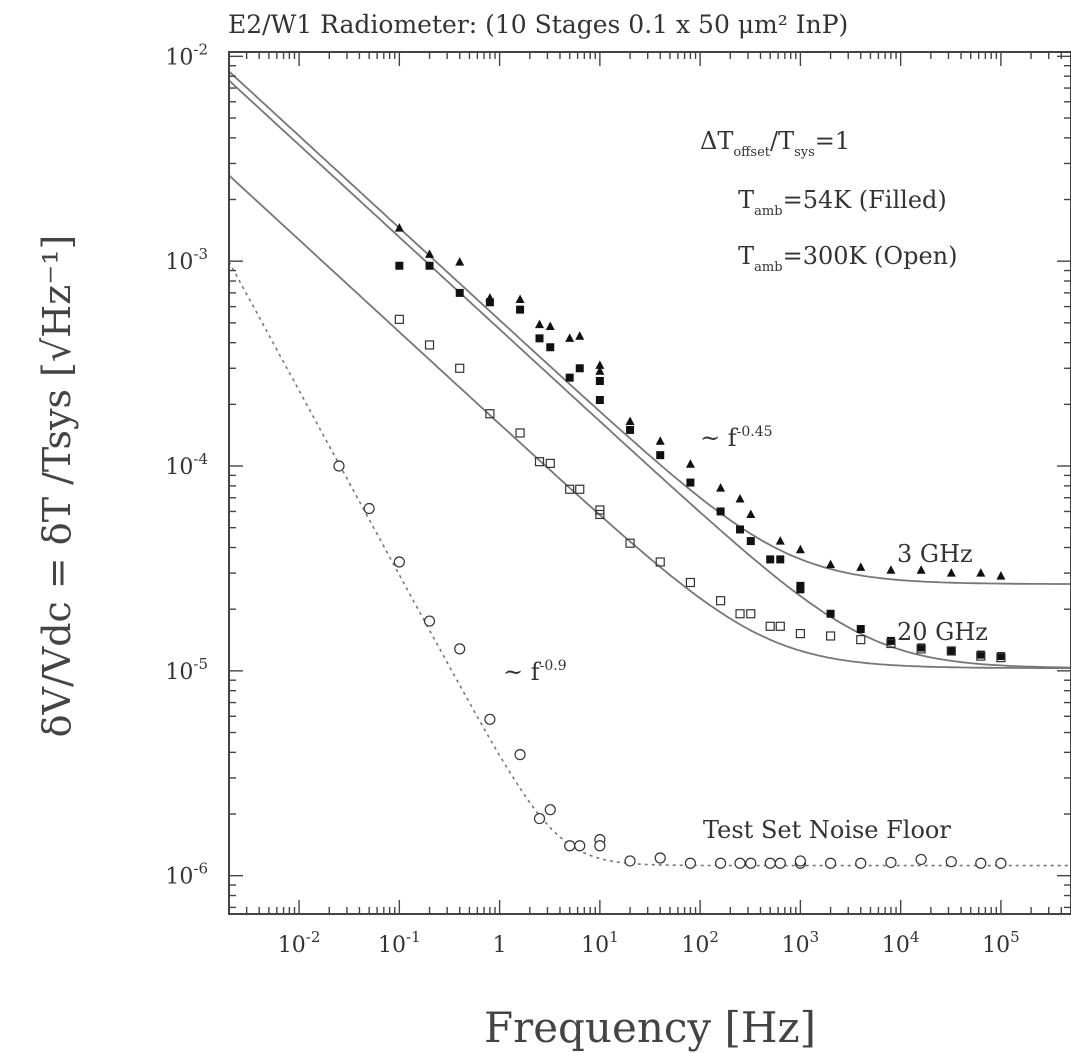  Describe the element at coordinates (1001, 943) in the screenshot. I see `x-tick-label: 10⁵` at that location.